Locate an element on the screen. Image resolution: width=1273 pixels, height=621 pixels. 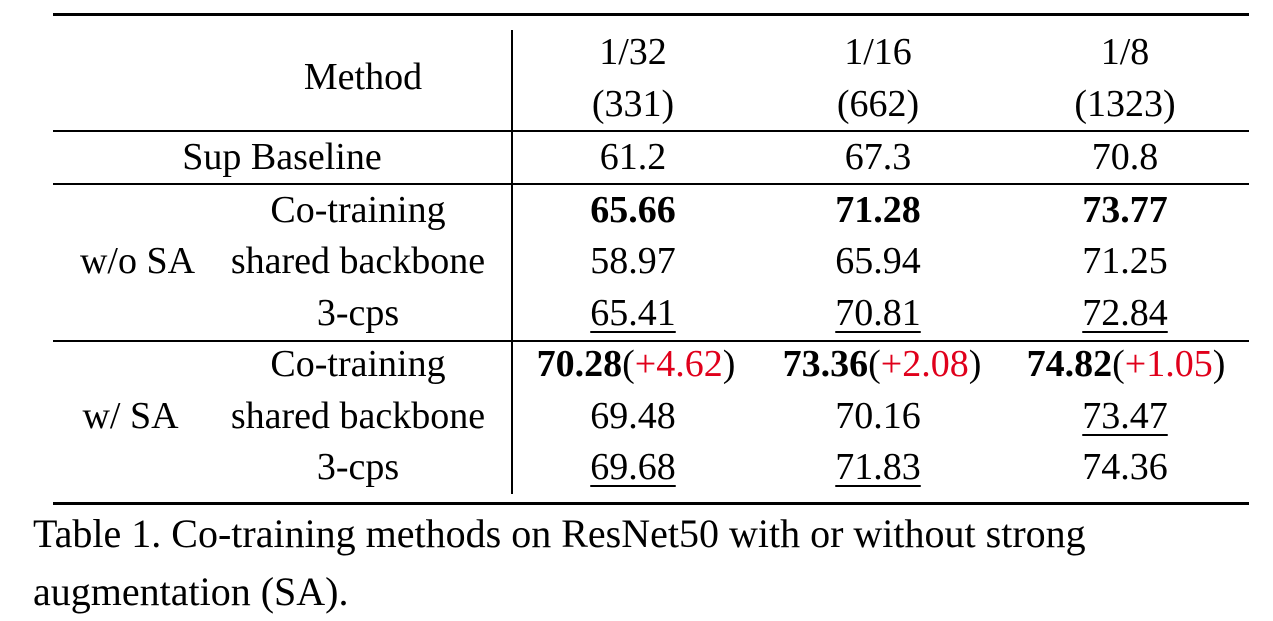
value-cell: 69.48 is located at coordinates (633, 416).